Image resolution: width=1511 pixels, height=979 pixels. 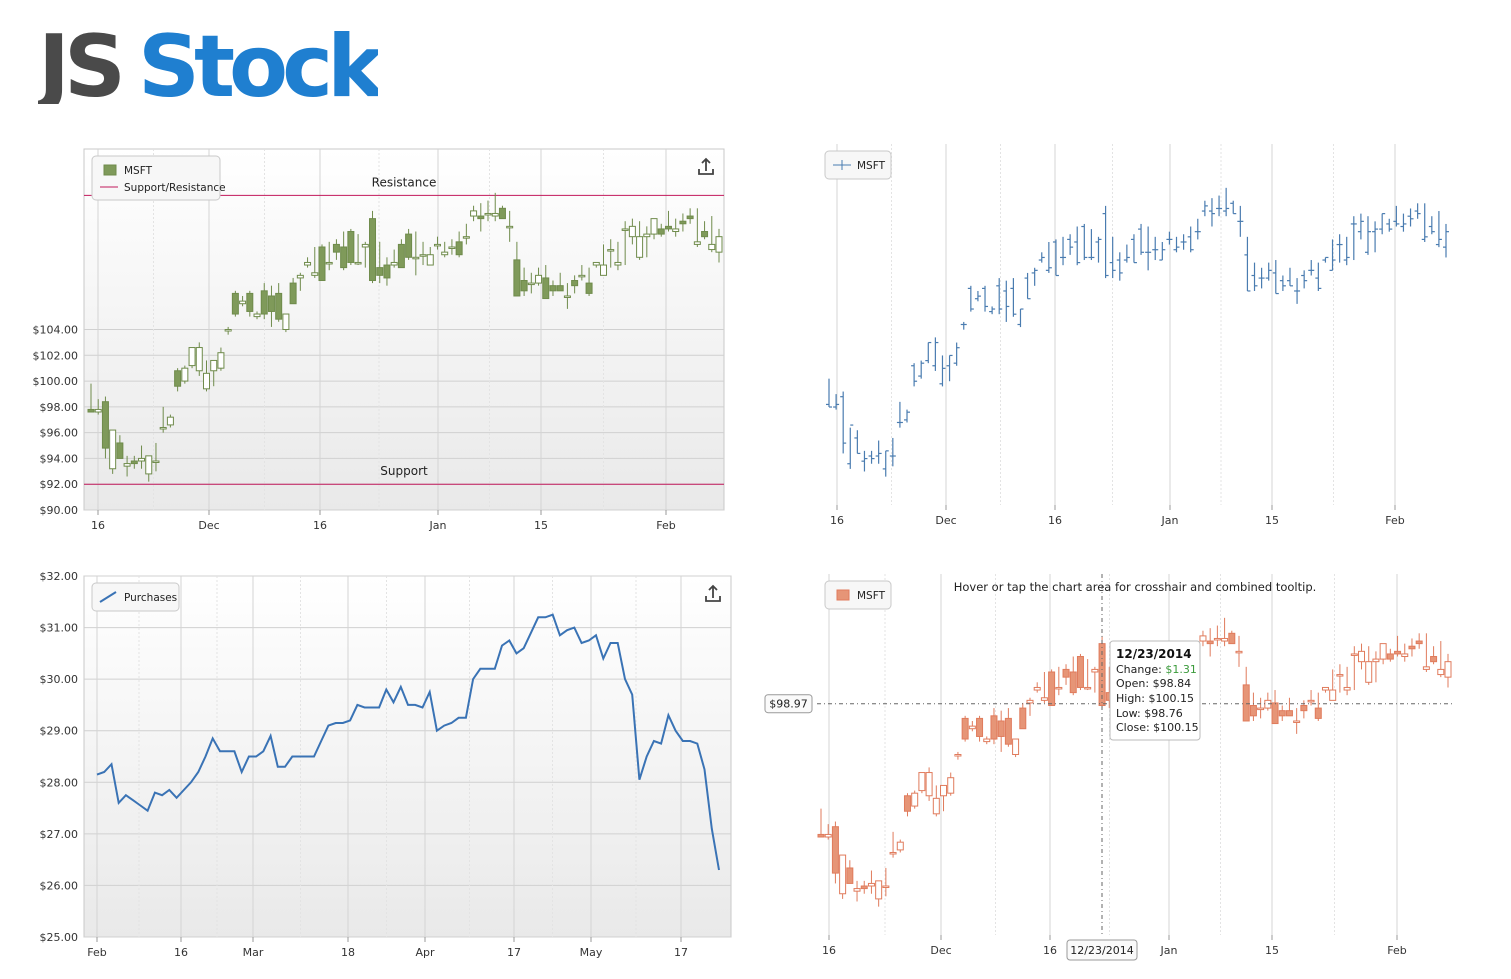 What do you see at coordinates (56, 381) in the screenshot?
I see `y-tick-label: $100.00` at bounding box center [56, 381].